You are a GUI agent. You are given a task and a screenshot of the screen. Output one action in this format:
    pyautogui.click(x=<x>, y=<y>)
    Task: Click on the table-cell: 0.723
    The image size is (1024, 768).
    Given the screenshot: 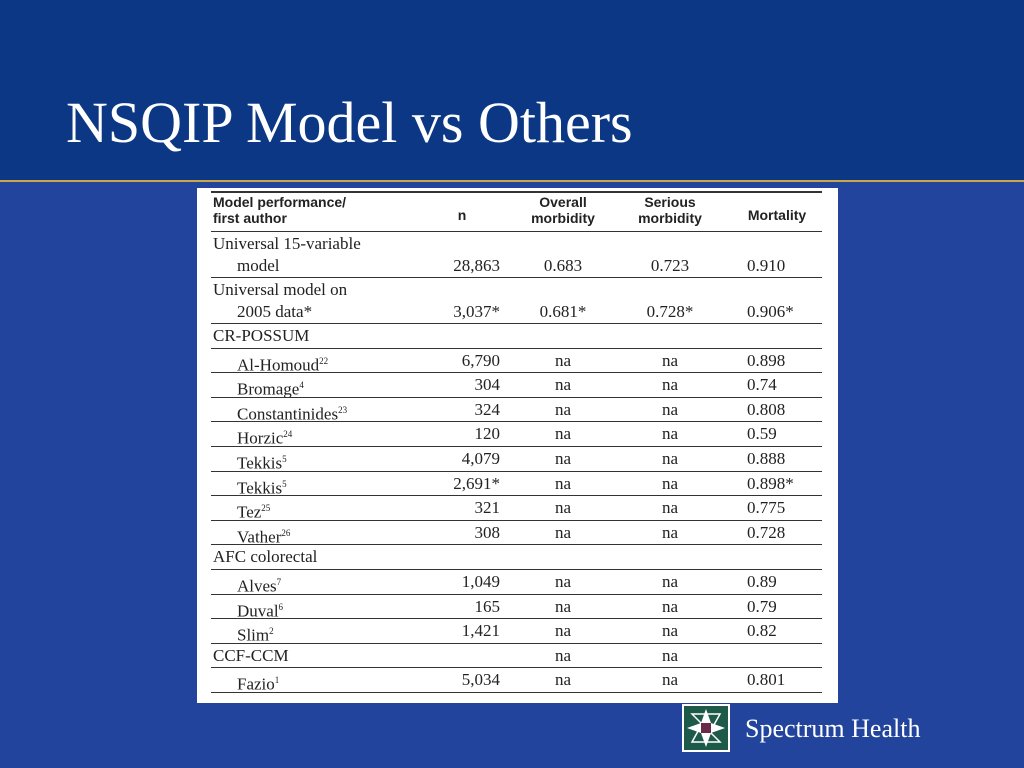 What is the action you would take?
    pyautogui.click(x=670, y=265)
    